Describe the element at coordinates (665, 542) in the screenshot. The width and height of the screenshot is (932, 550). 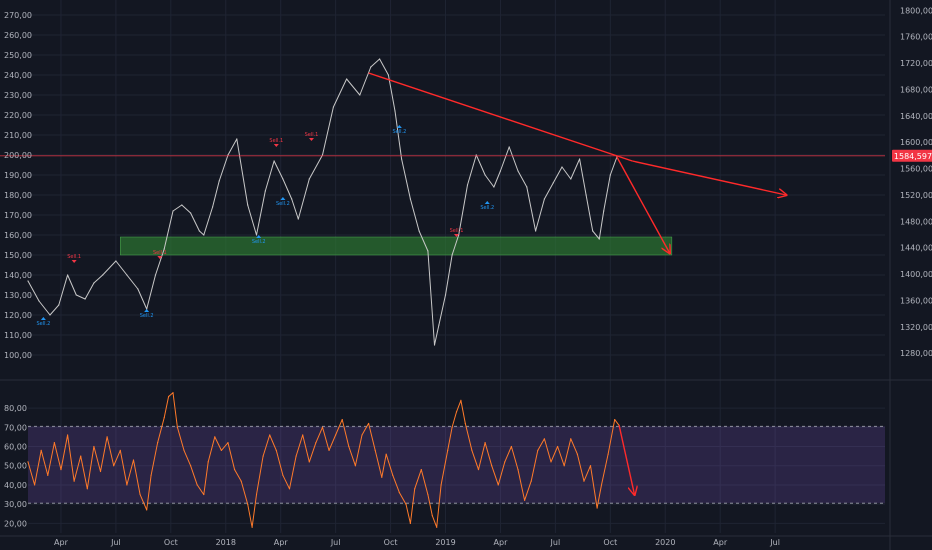
I see `x-tick-label: 2020` at that location.